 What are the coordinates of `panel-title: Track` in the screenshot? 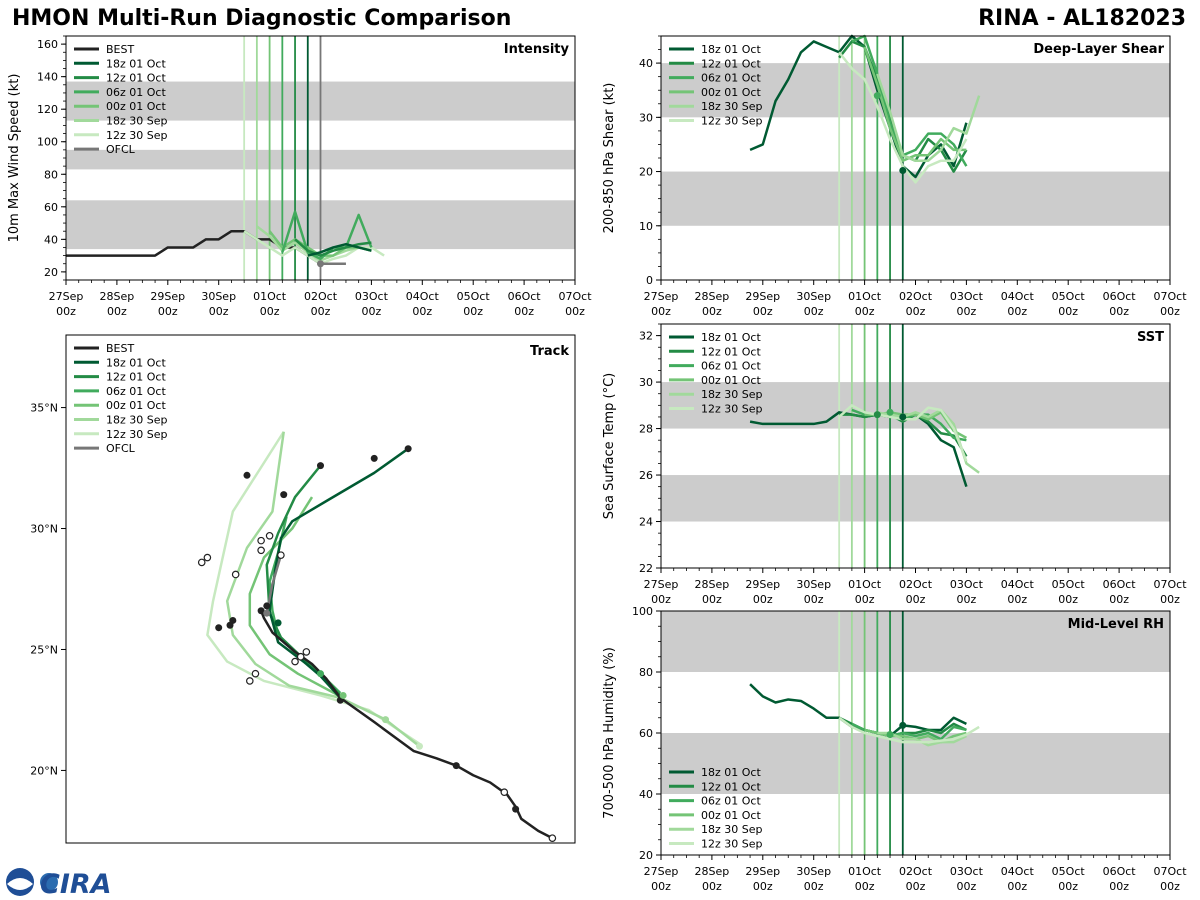 It's located at (549, 351).